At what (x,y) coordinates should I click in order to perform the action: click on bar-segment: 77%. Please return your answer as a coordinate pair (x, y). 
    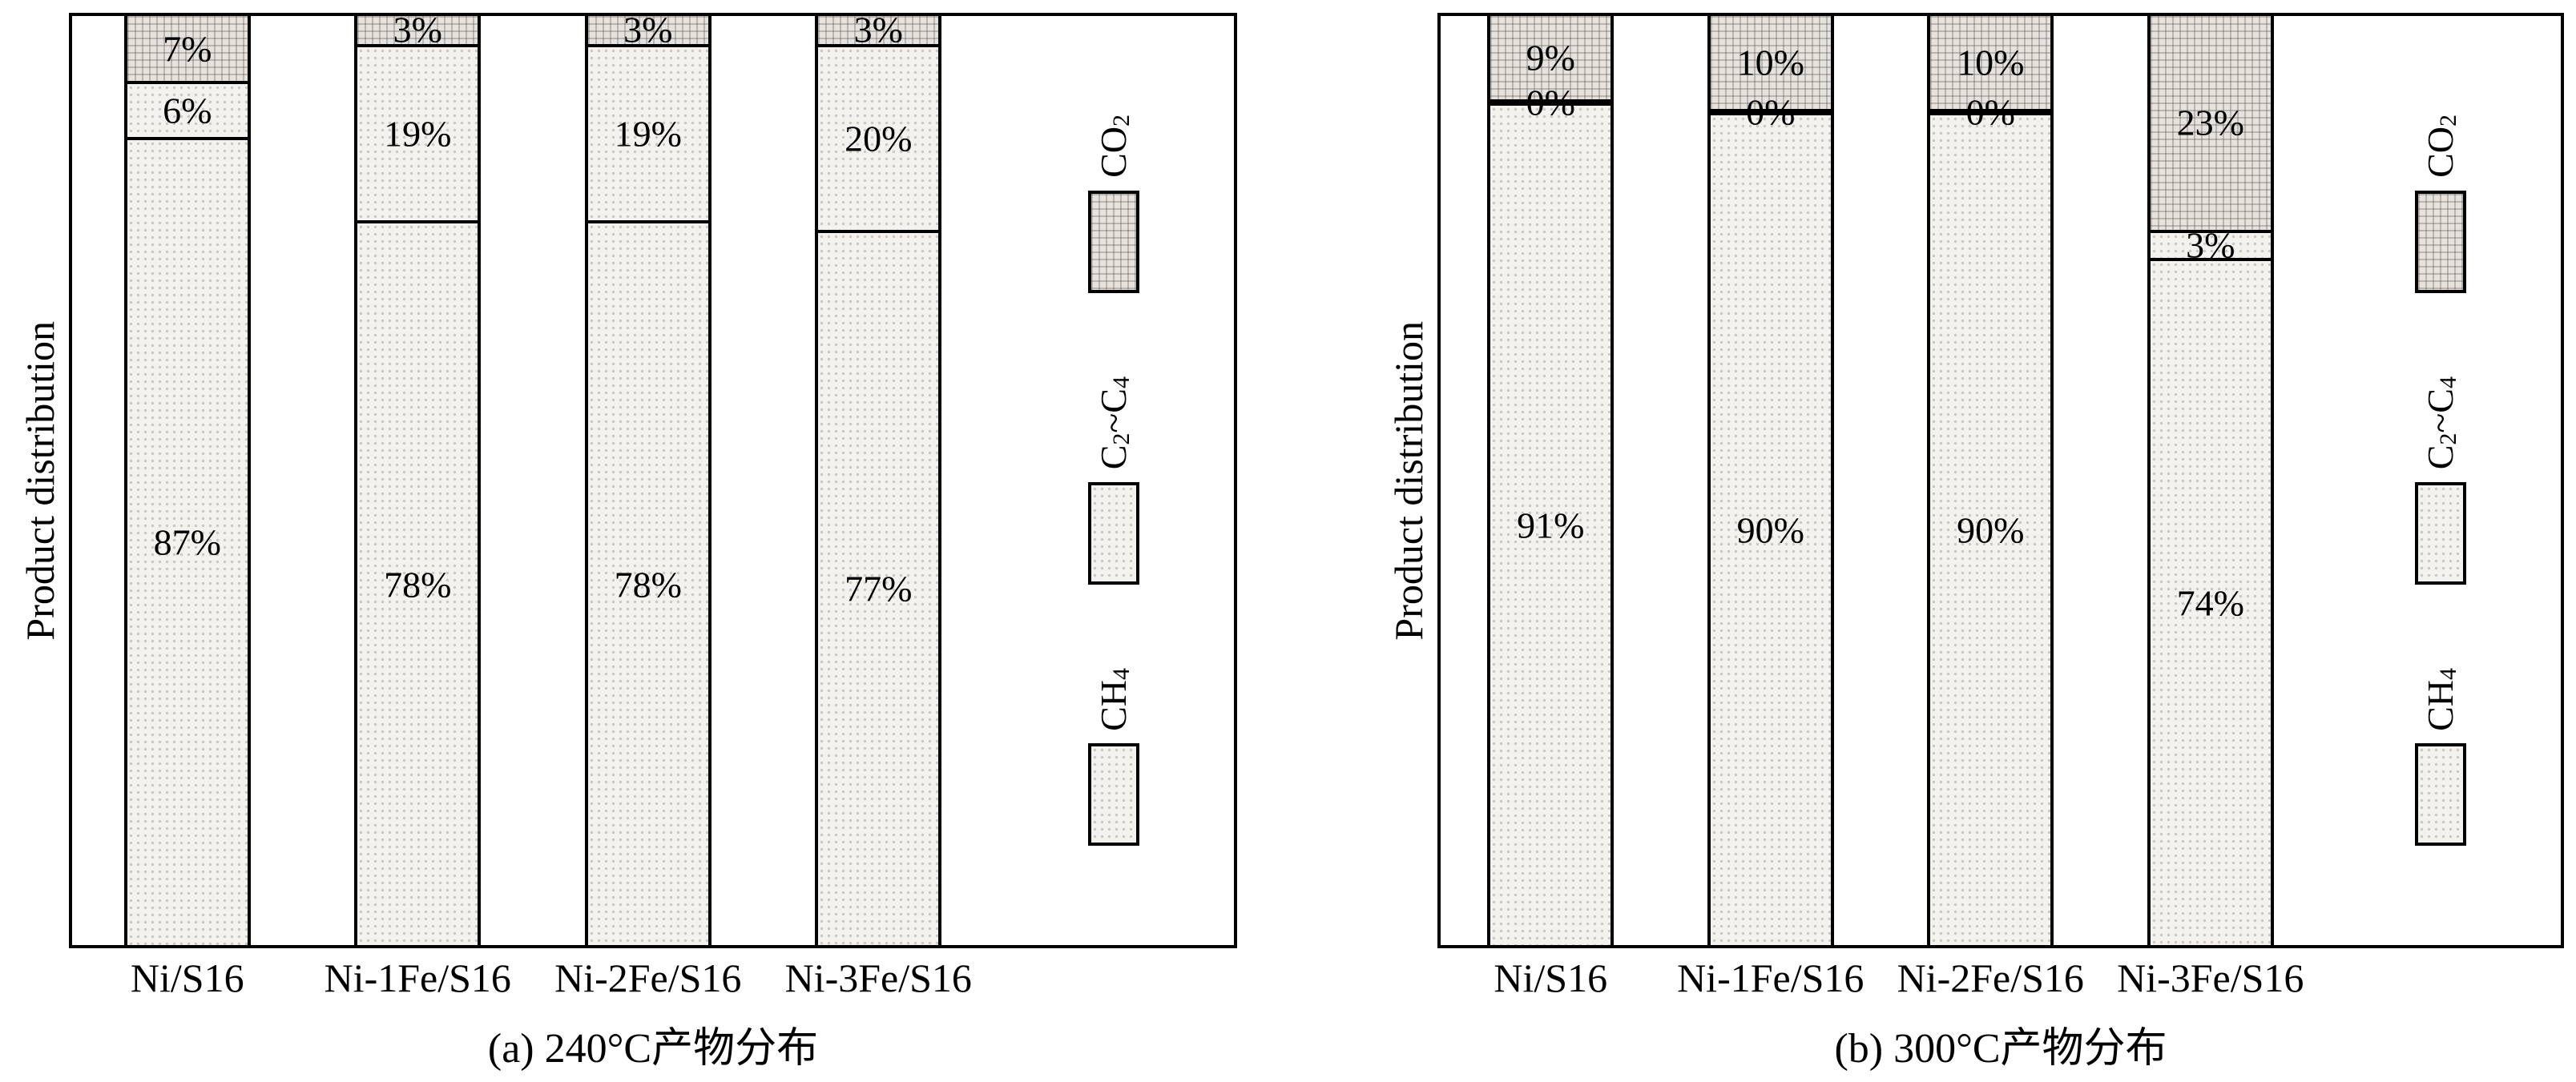
    Looking at the image, I should click on (878, 587).